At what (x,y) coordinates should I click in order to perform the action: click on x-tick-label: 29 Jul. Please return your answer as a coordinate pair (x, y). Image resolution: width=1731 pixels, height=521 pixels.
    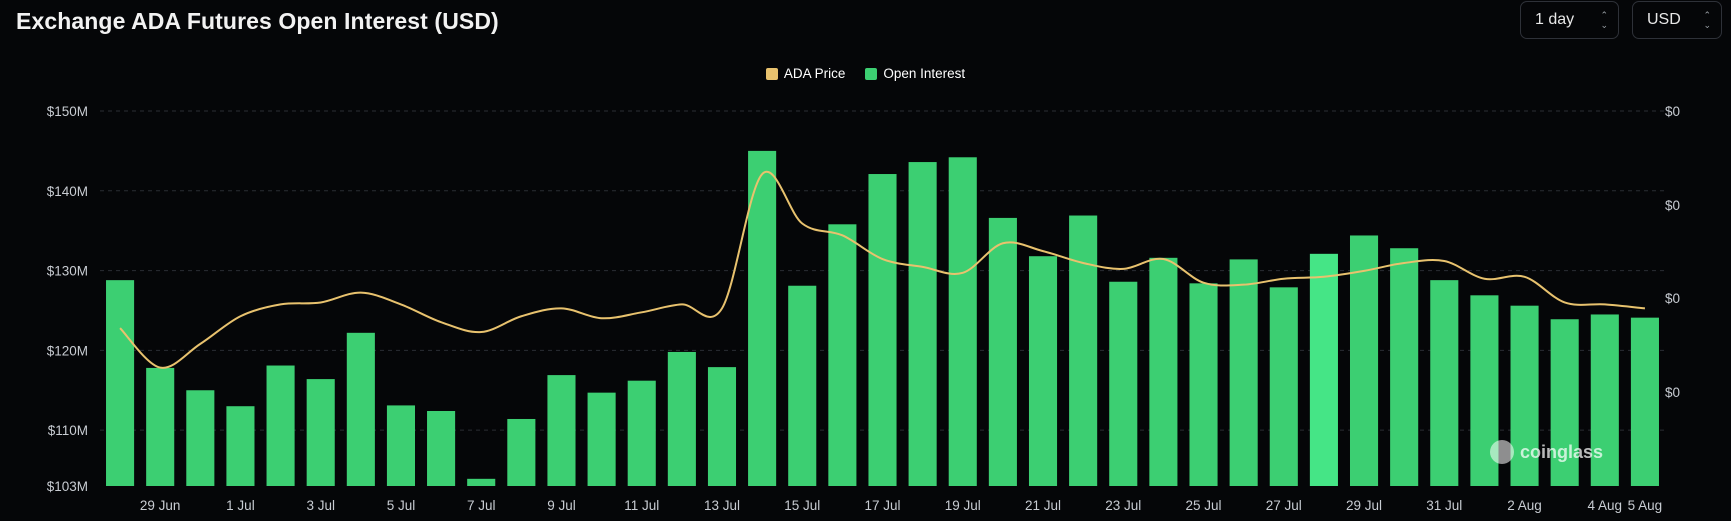
    Looking at the image, I should click on (1364, 505).